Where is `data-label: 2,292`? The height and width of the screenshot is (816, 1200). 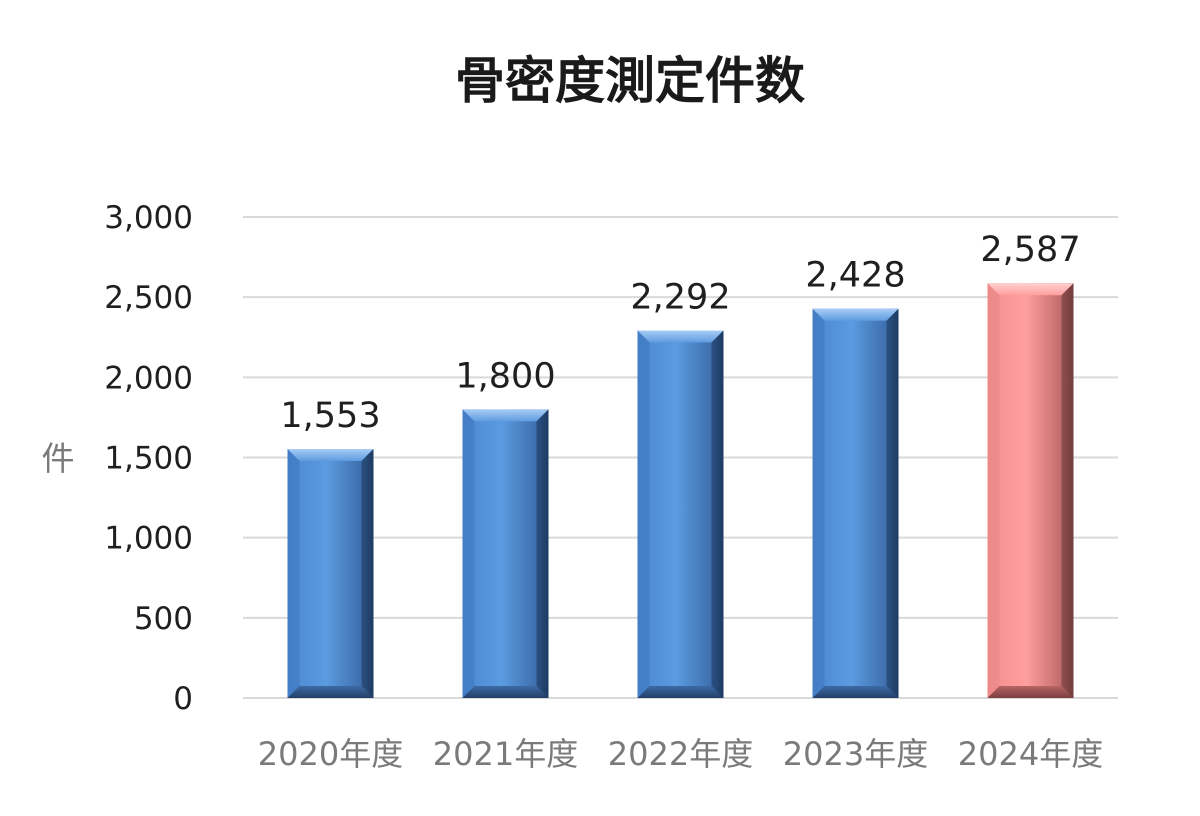
data-label: 2,292 is located at coordinates (680, 298).